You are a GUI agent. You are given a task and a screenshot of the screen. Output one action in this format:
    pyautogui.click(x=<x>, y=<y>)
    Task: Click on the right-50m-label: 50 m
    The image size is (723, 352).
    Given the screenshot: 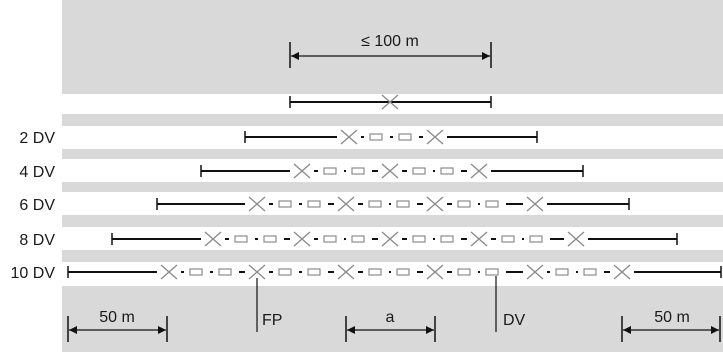 What is the action you would take?
    pyautogui.click(x=672, y=317)
    